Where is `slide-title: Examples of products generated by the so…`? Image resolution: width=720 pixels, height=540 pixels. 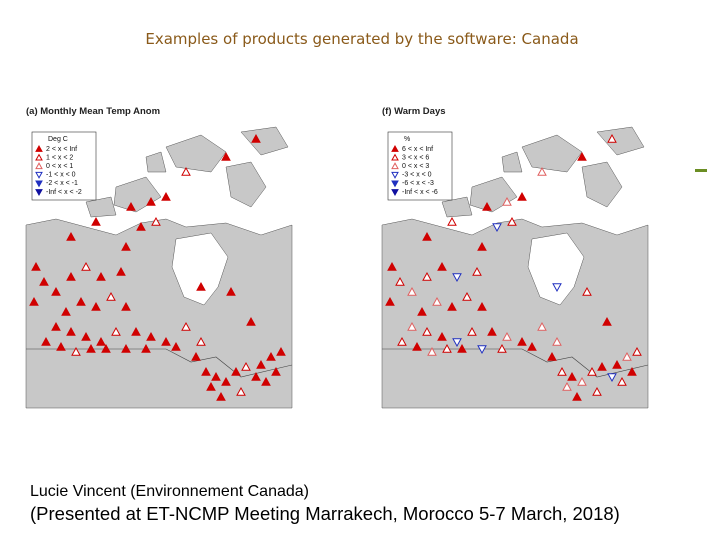 slide-title: Examples of products generated by the so… is located at coordinates (361, 39).